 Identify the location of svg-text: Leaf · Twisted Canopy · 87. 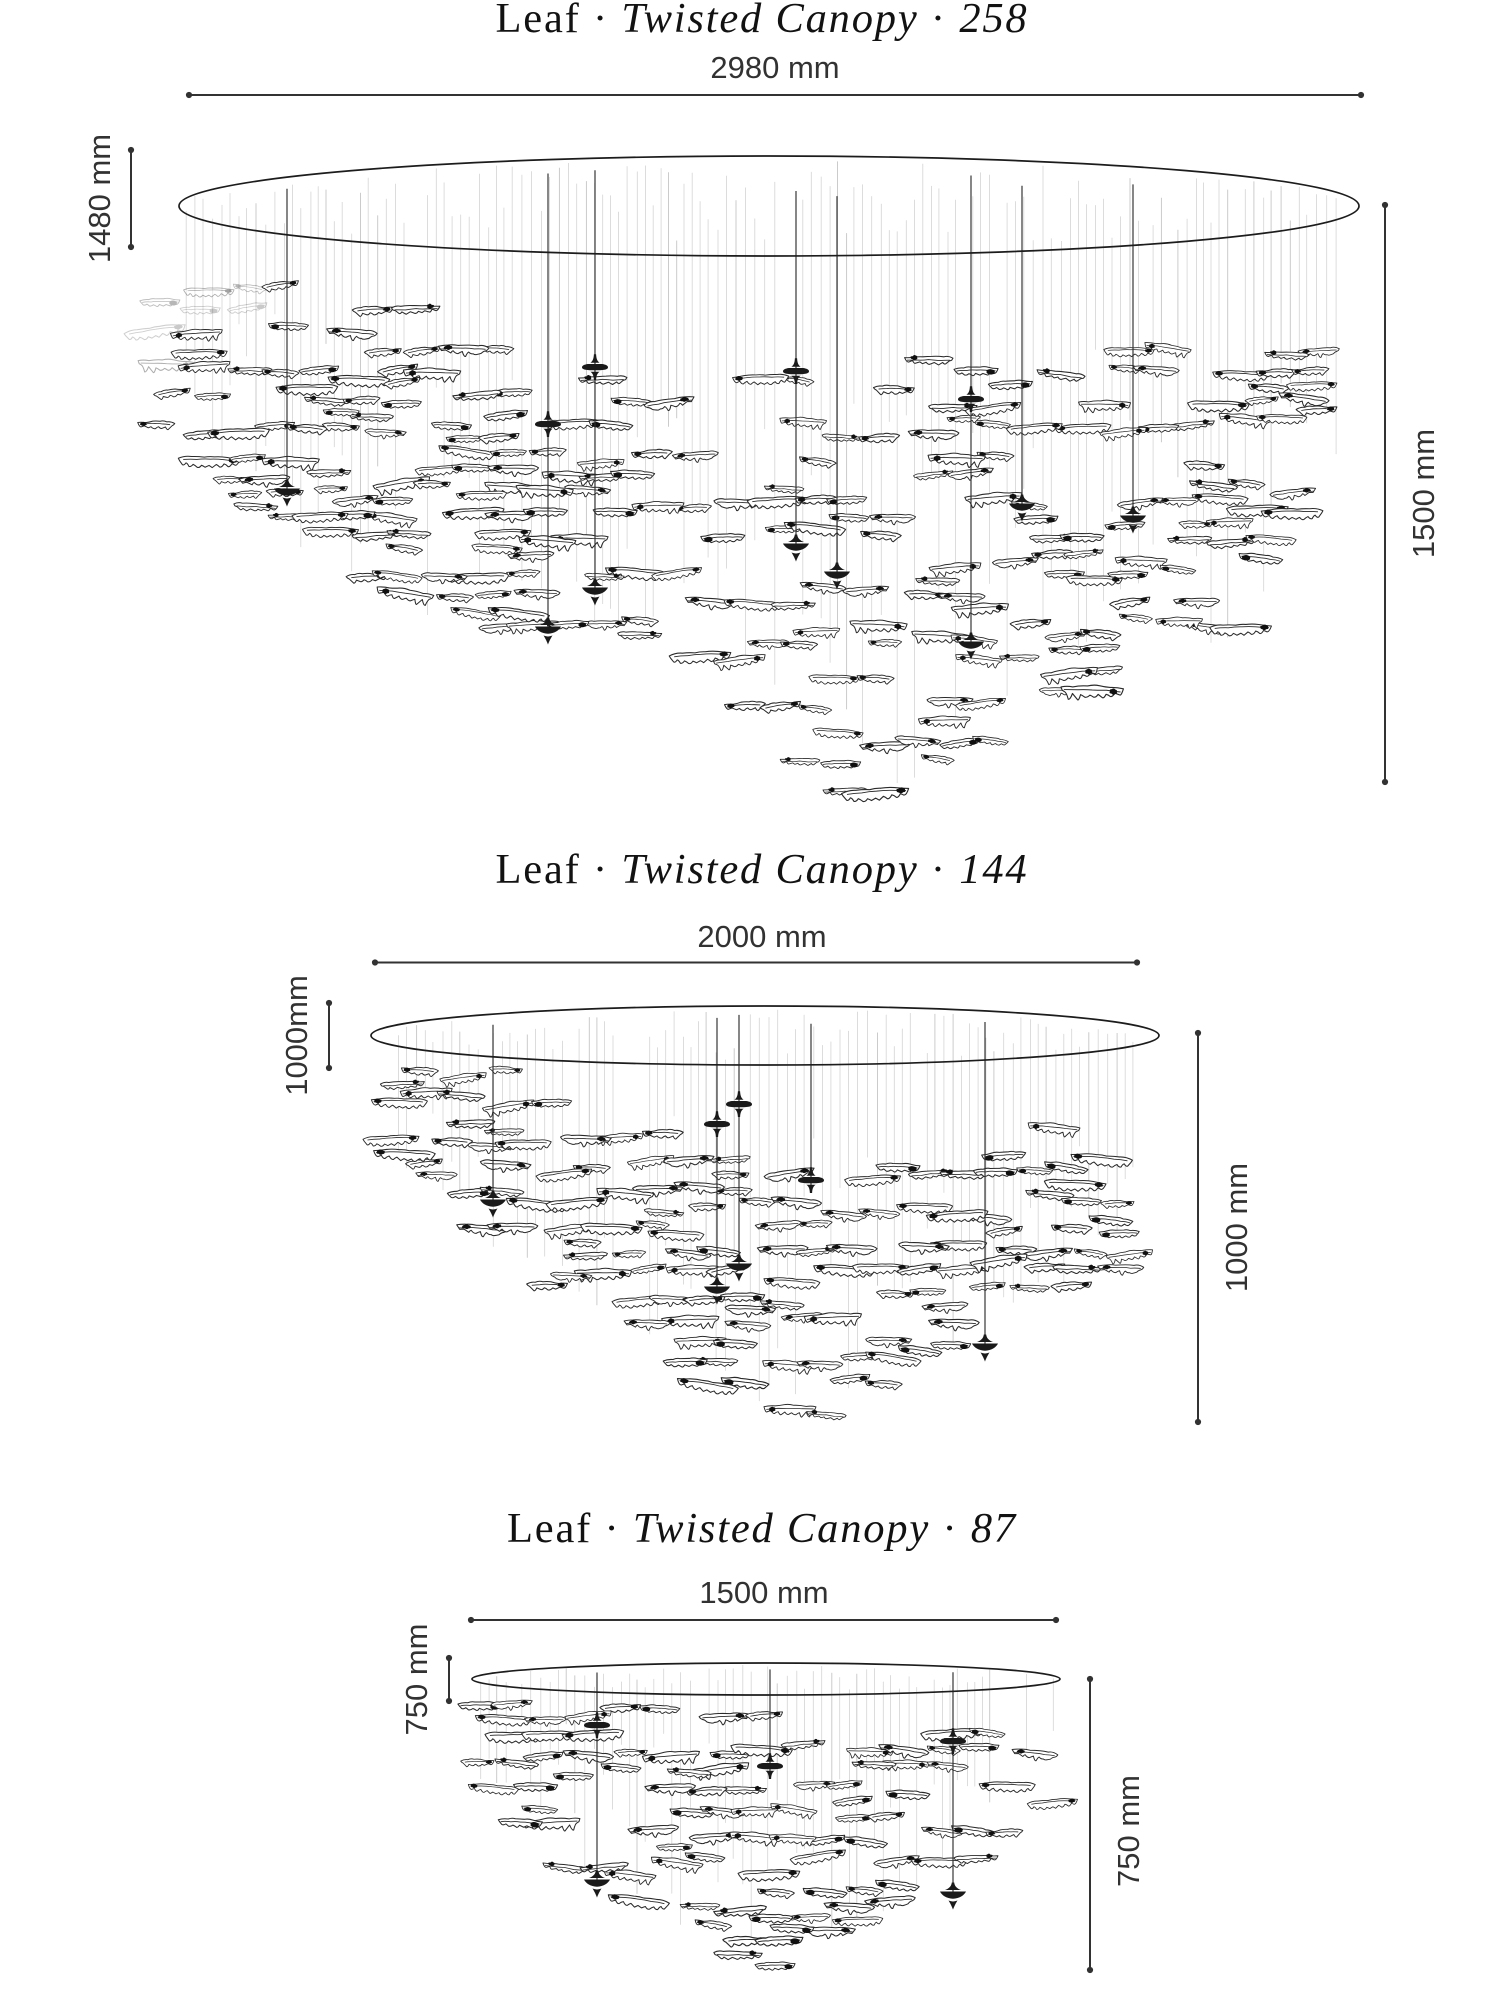
(762, 1528).